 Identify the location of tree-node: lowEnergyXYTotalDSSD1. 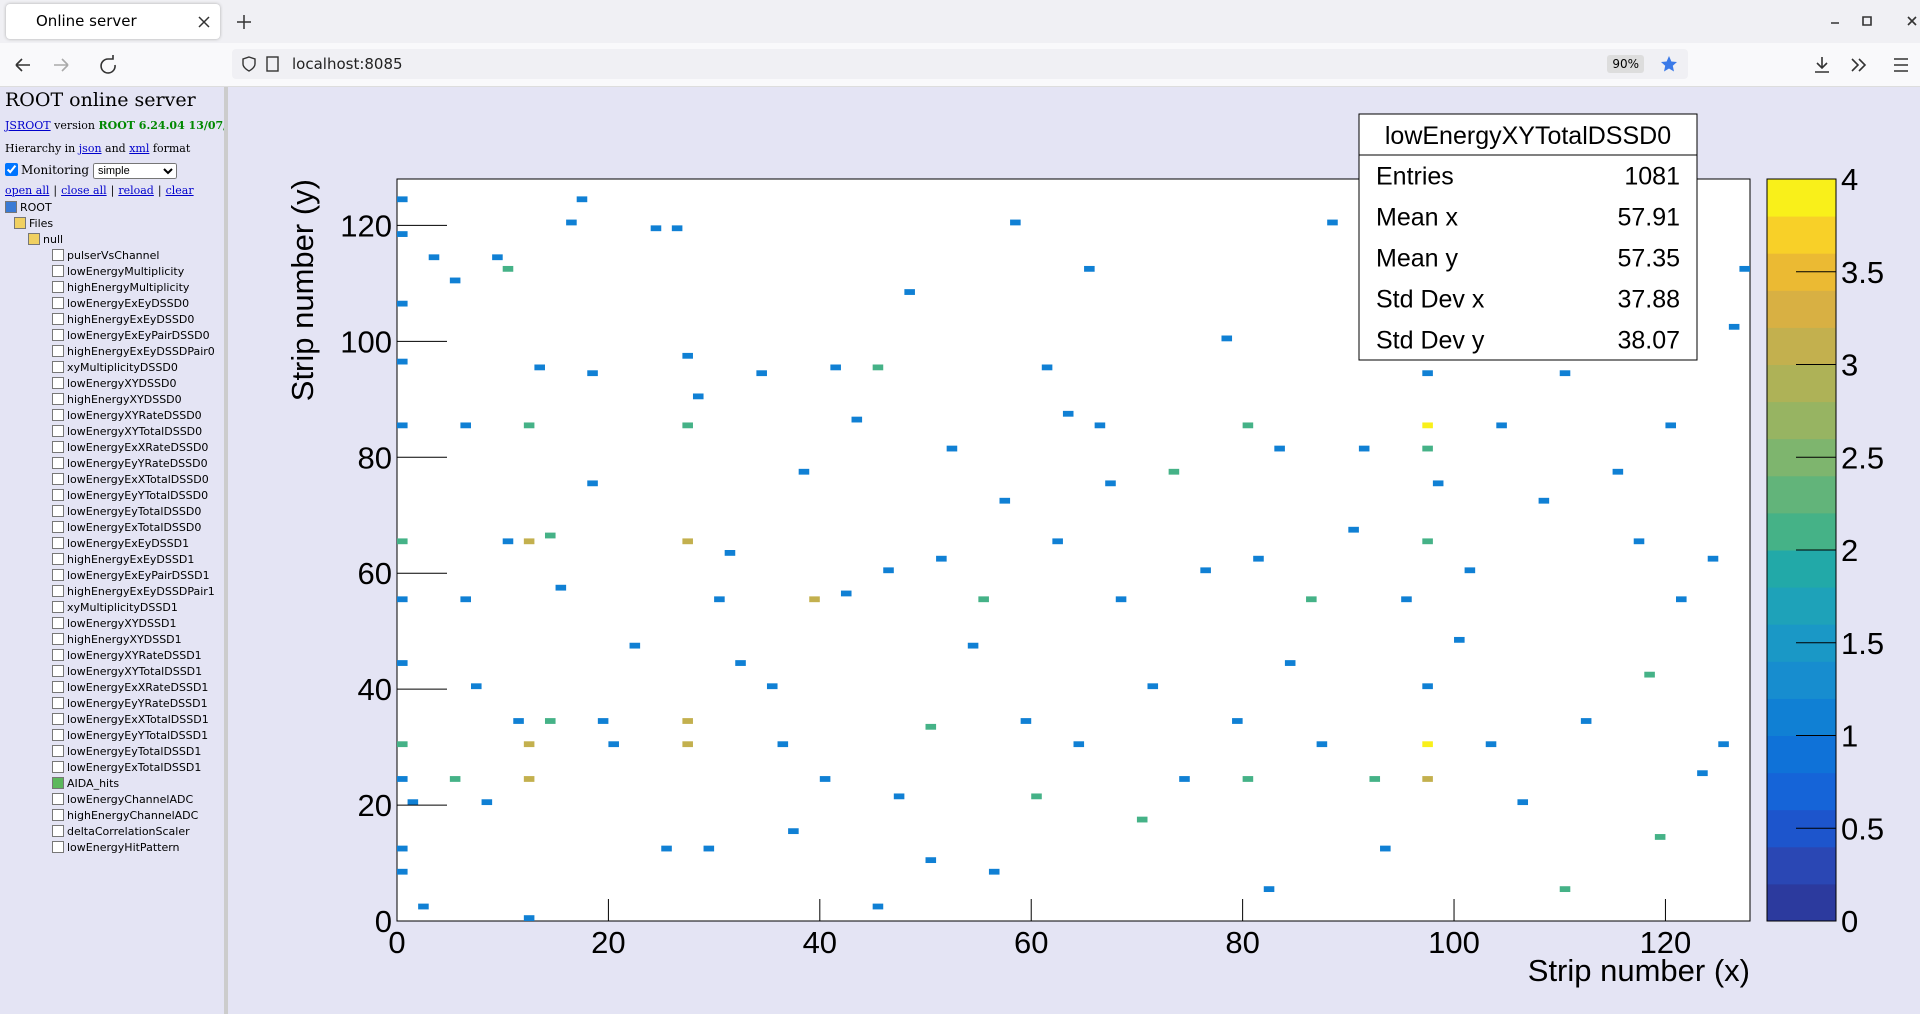
(127, 671).